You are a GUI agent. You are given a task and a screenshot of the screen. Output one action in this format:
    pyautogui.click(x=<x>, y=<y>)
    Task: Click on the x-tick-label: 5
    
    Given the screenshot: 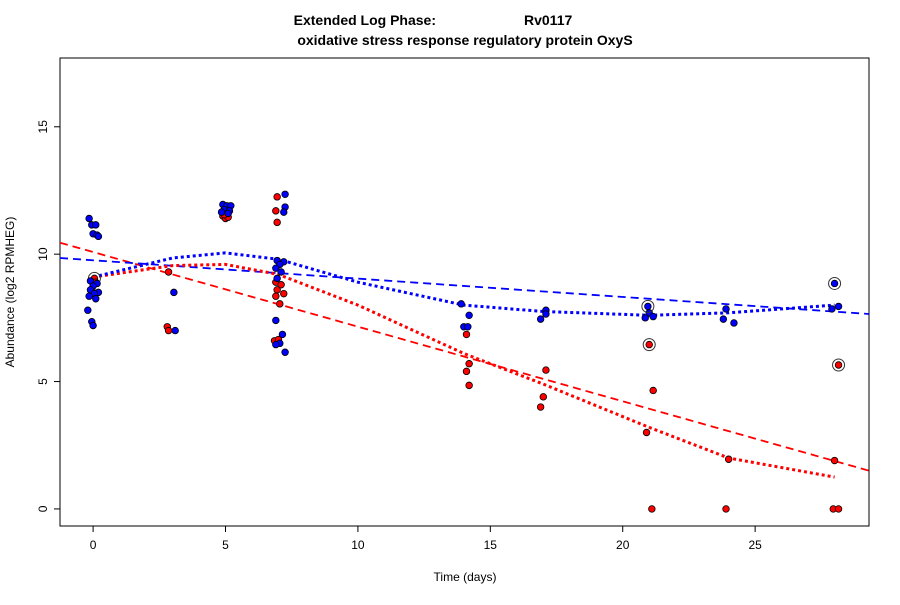 What is the action you would take?
    pyautogui.click(x=225, y=545)
    